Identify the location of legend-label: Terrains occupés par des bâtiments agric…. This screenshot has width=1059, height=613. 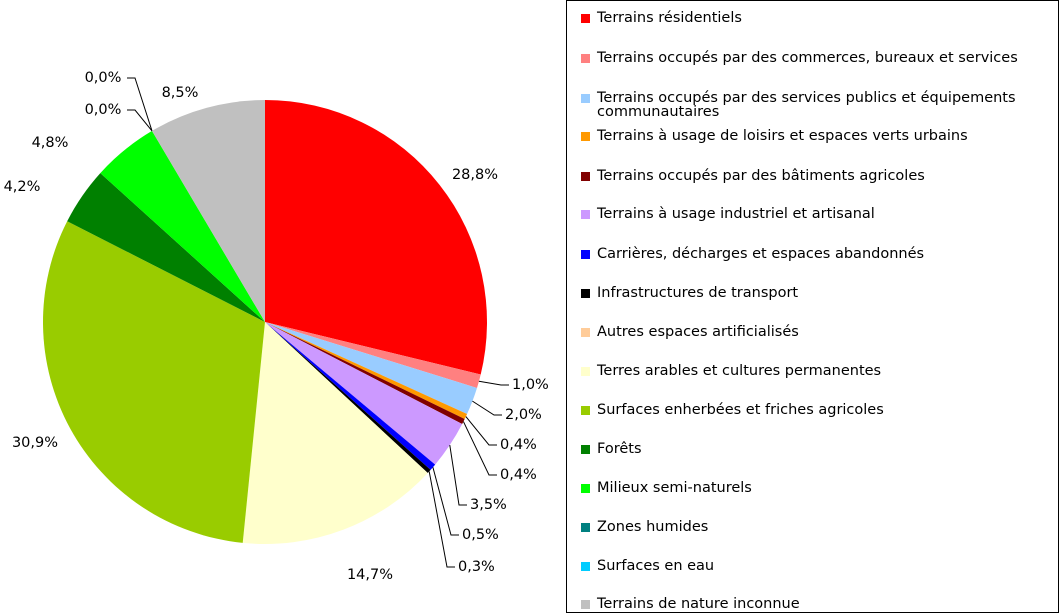
(761, 176).